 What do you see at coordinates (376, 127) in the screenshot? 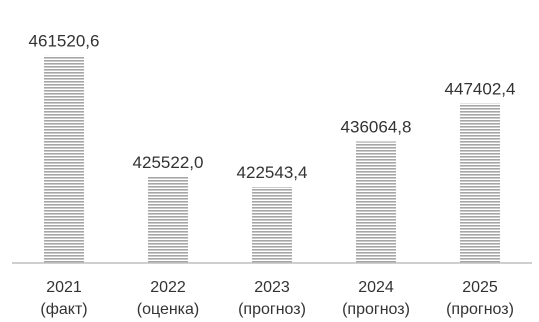
I see `data-label-2024: 436064,8` at bounding box center [376, 127].